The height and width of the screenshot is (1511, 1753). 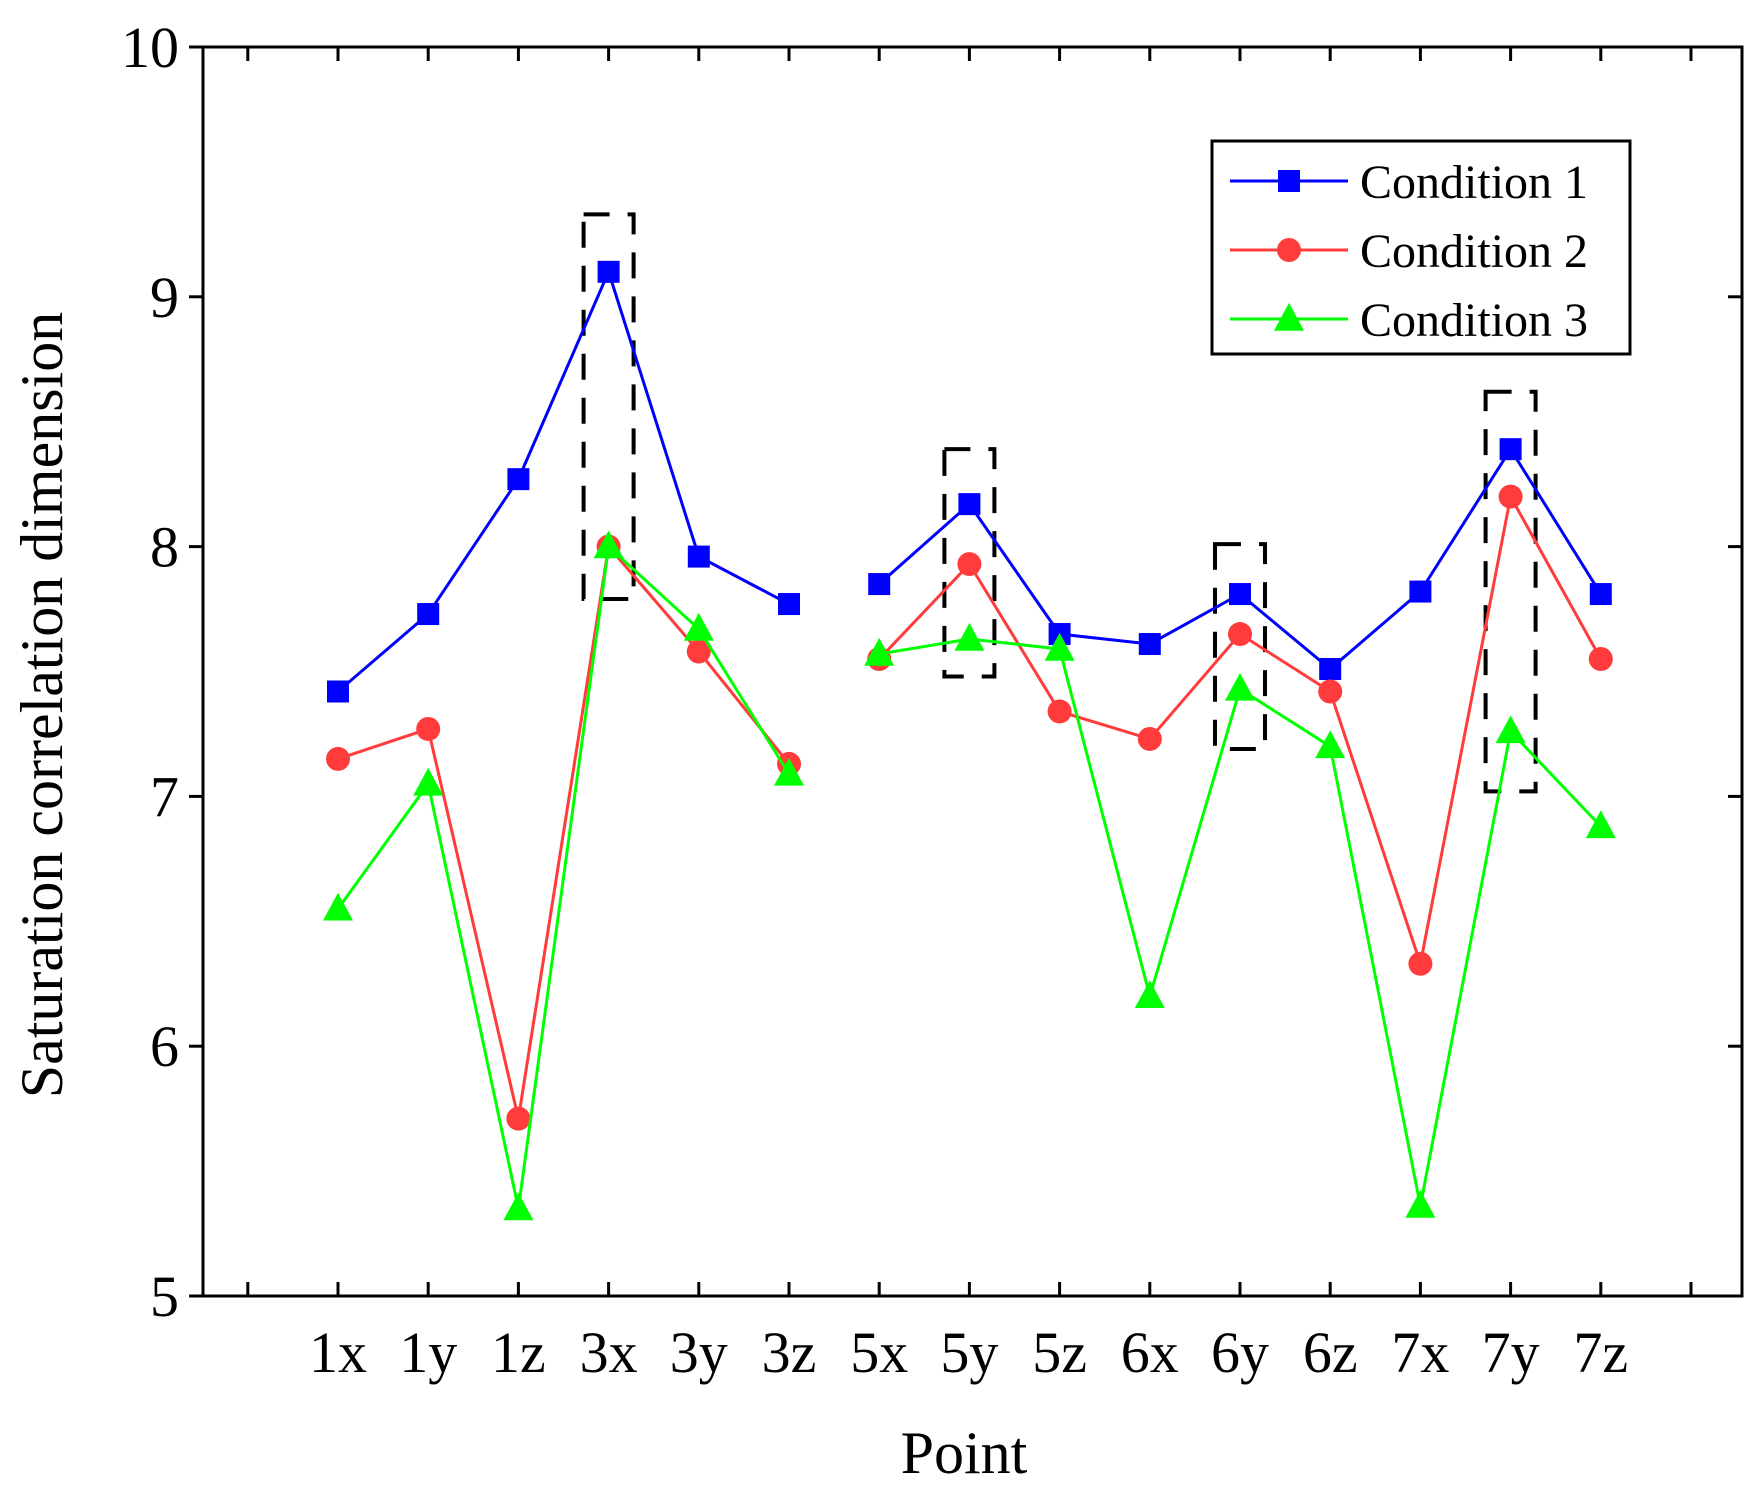 What do you see at coordinates (969, 1352) in the screenshot?
I see `x-tick-label: 5y` at bounding box center [969, 1352].